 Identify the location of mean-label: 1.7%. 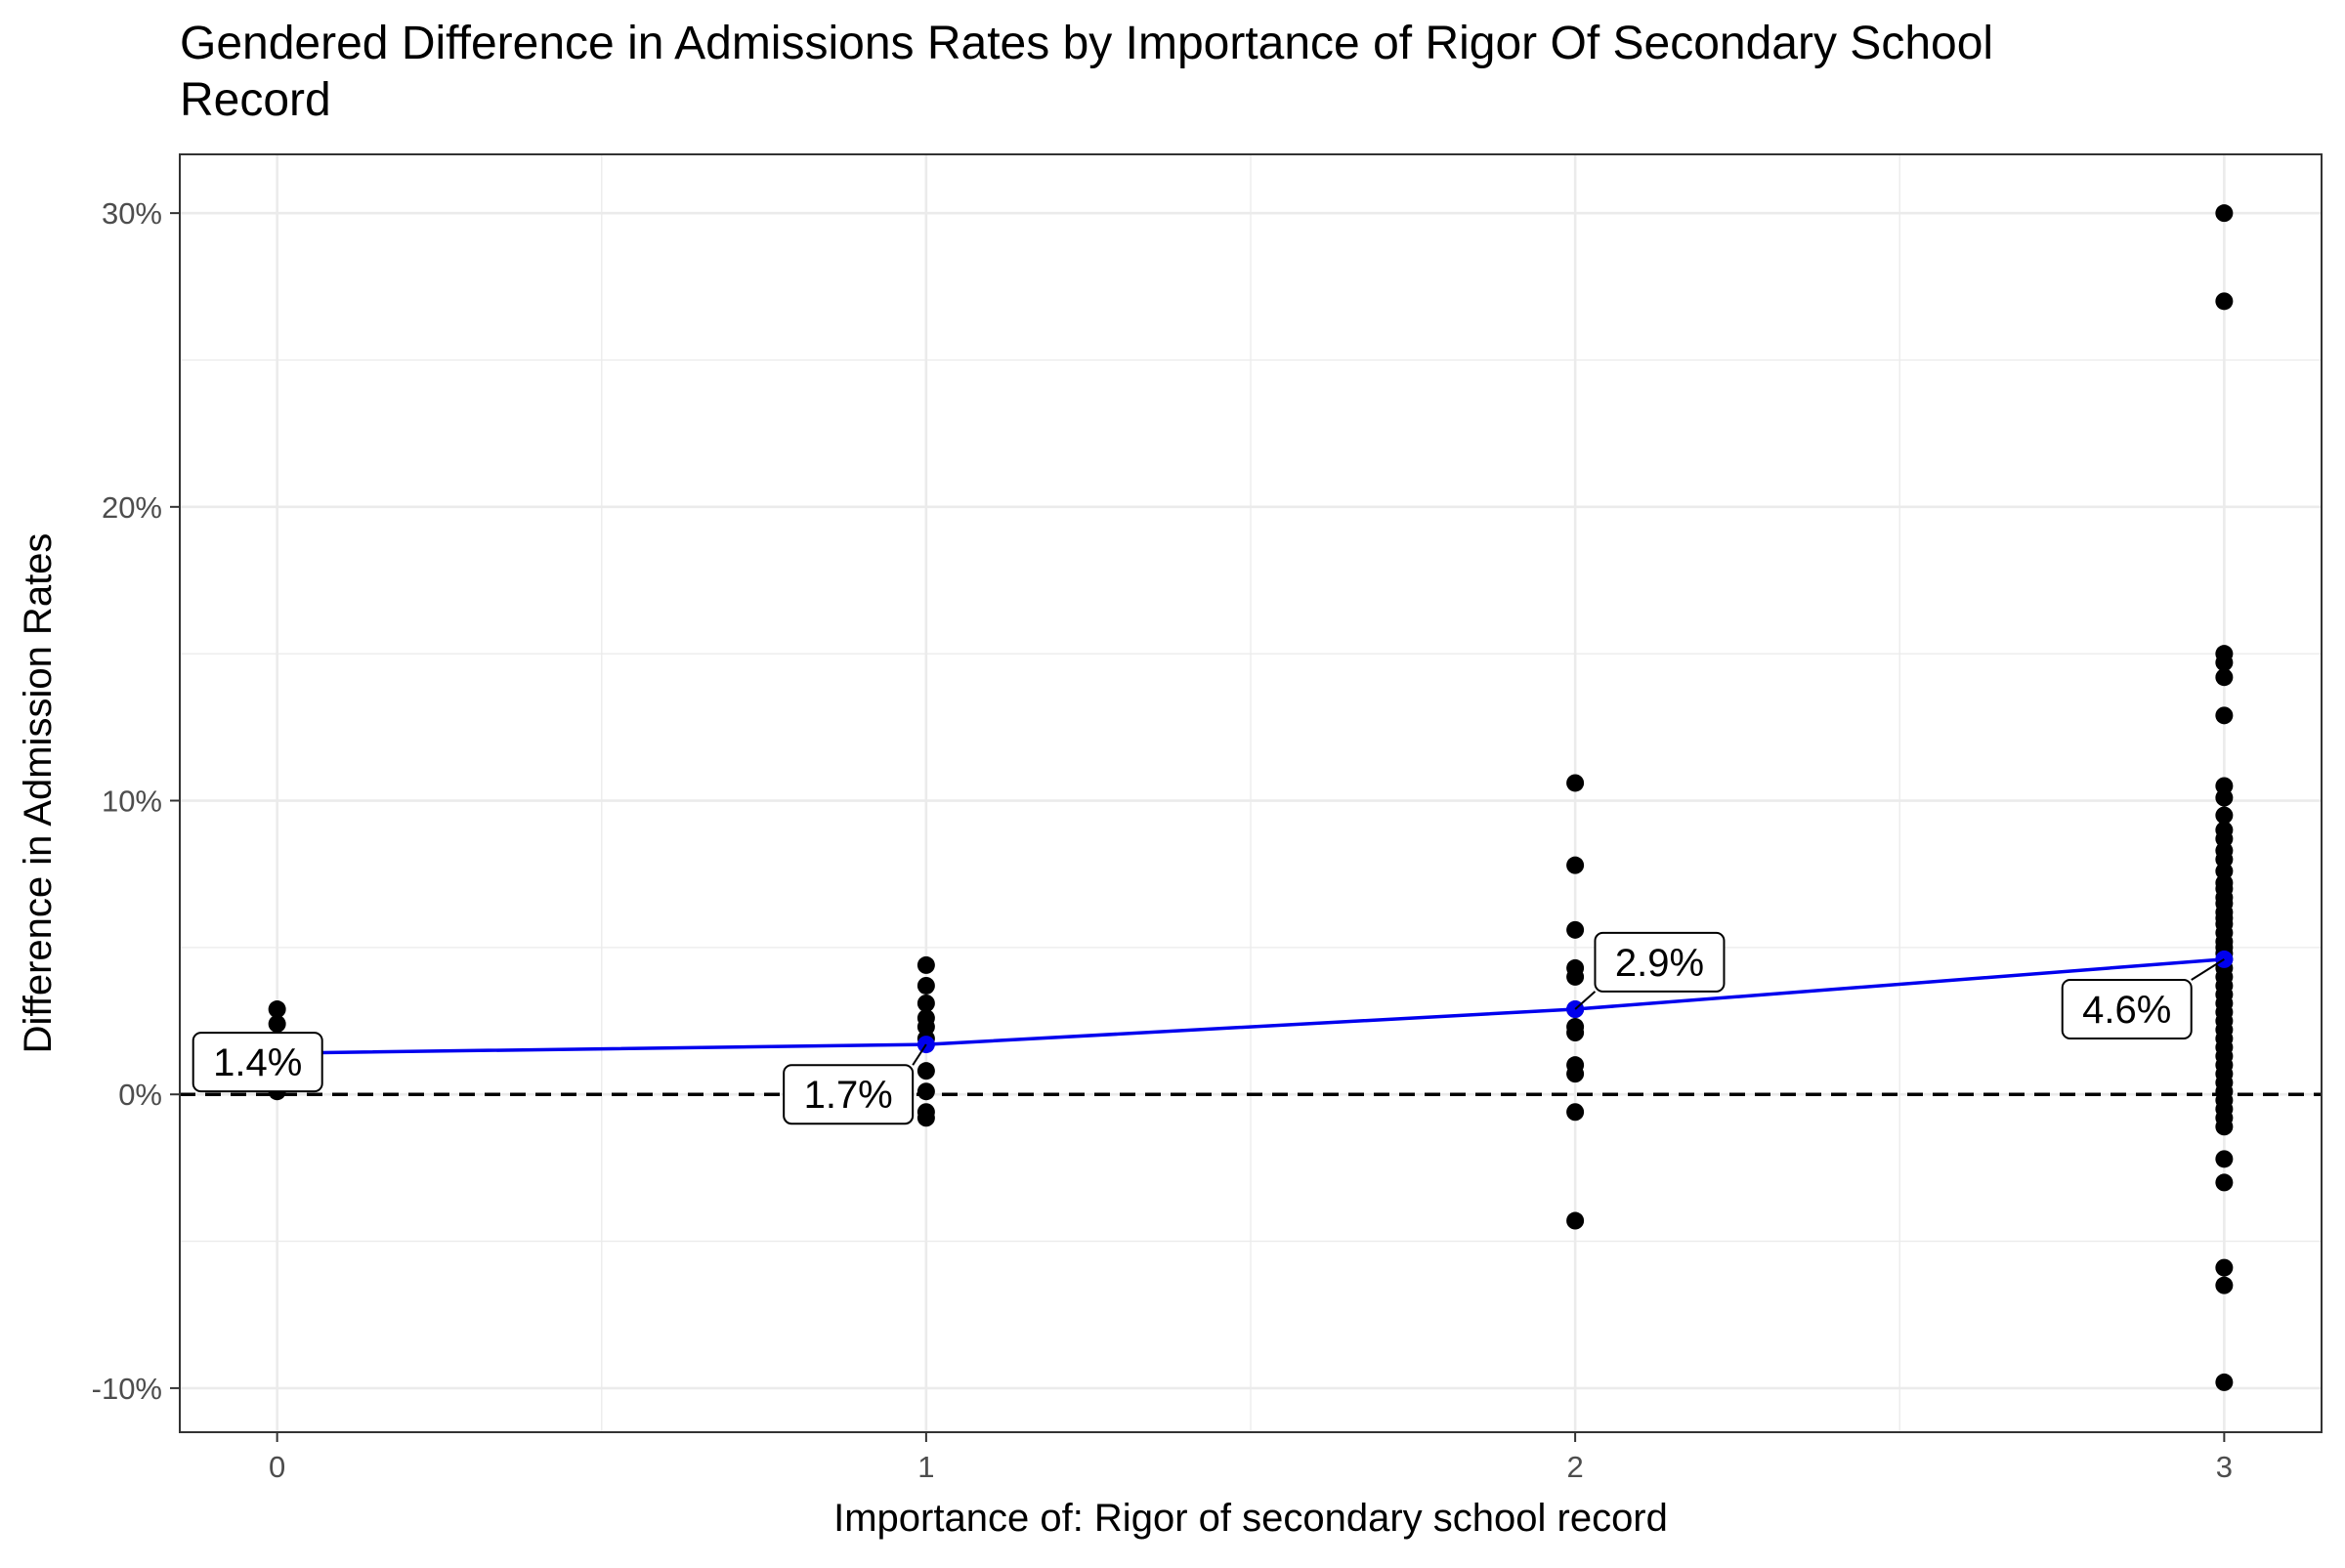
(848, 1095).